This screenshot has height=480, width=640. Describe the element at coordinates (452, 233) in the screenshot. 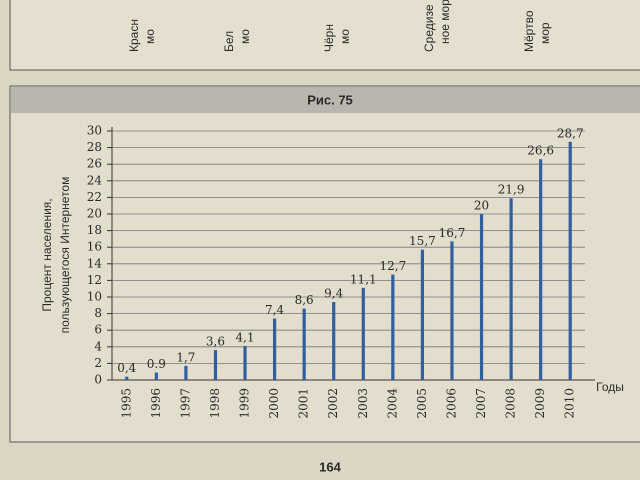

I see `value-label: 16,7` at that location.